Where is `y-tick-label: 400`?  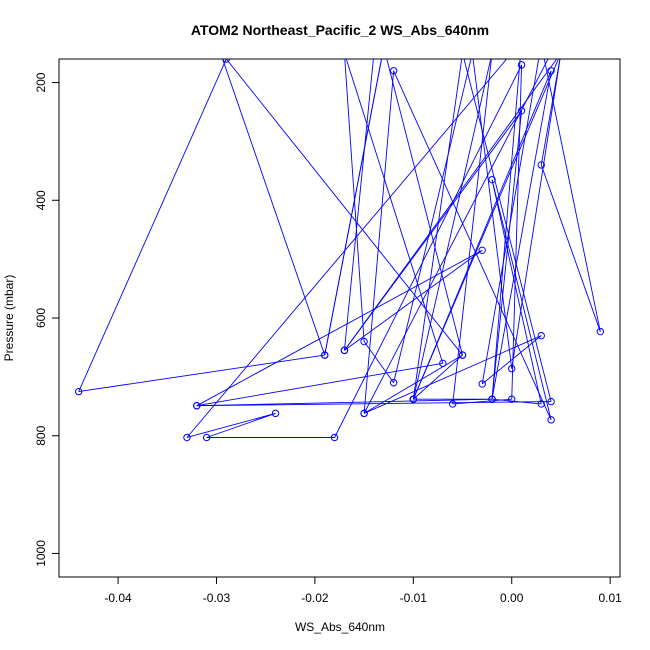
y-tick-label: 400 is located at coordinates (41, 200).